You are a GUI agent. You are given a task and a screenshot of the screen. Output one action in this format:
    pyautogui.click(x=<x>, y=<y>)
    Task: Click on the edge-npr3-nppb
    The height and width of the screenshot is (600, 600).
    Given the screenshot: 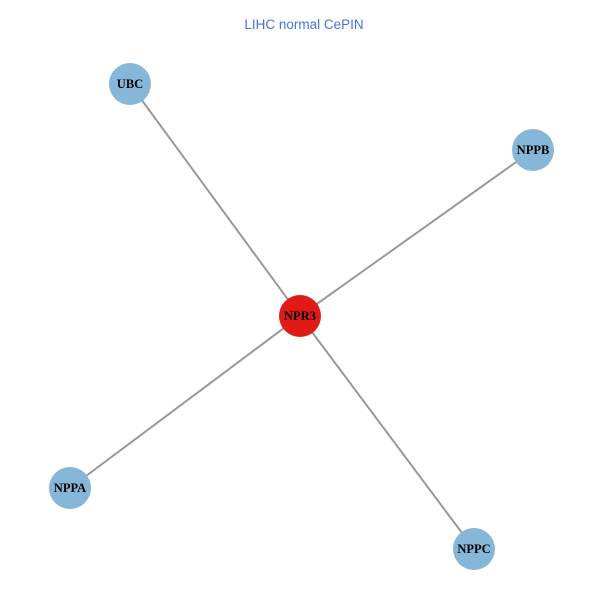 What is the action you would take?
    pyautogui.click(x=416, y=233)
    